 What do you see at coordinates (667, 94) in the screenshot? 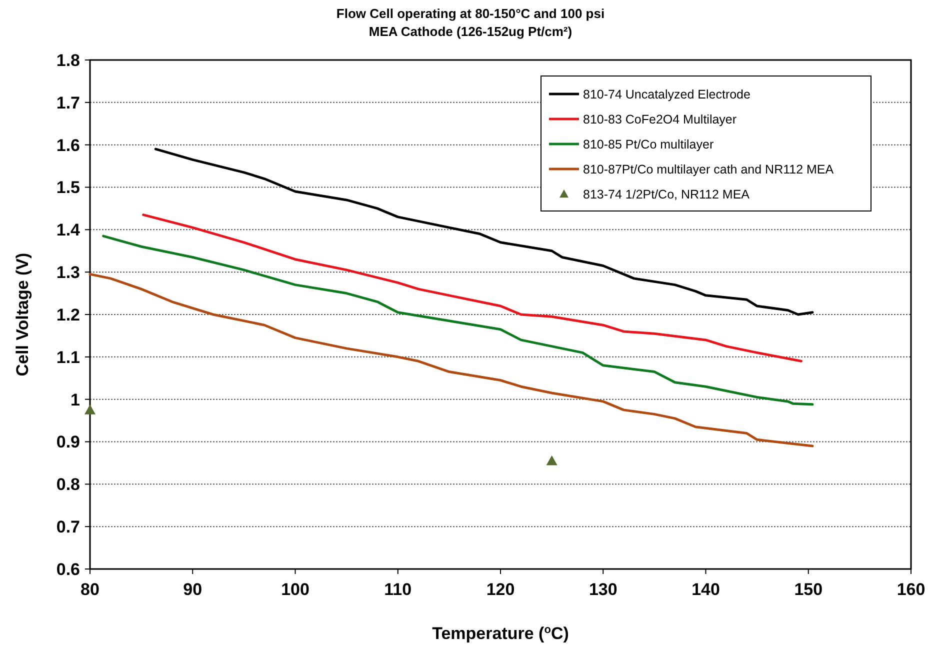
I see `legend-label: 810-74 Uncatalyzed Electrode` at bounding box center [667, 94].